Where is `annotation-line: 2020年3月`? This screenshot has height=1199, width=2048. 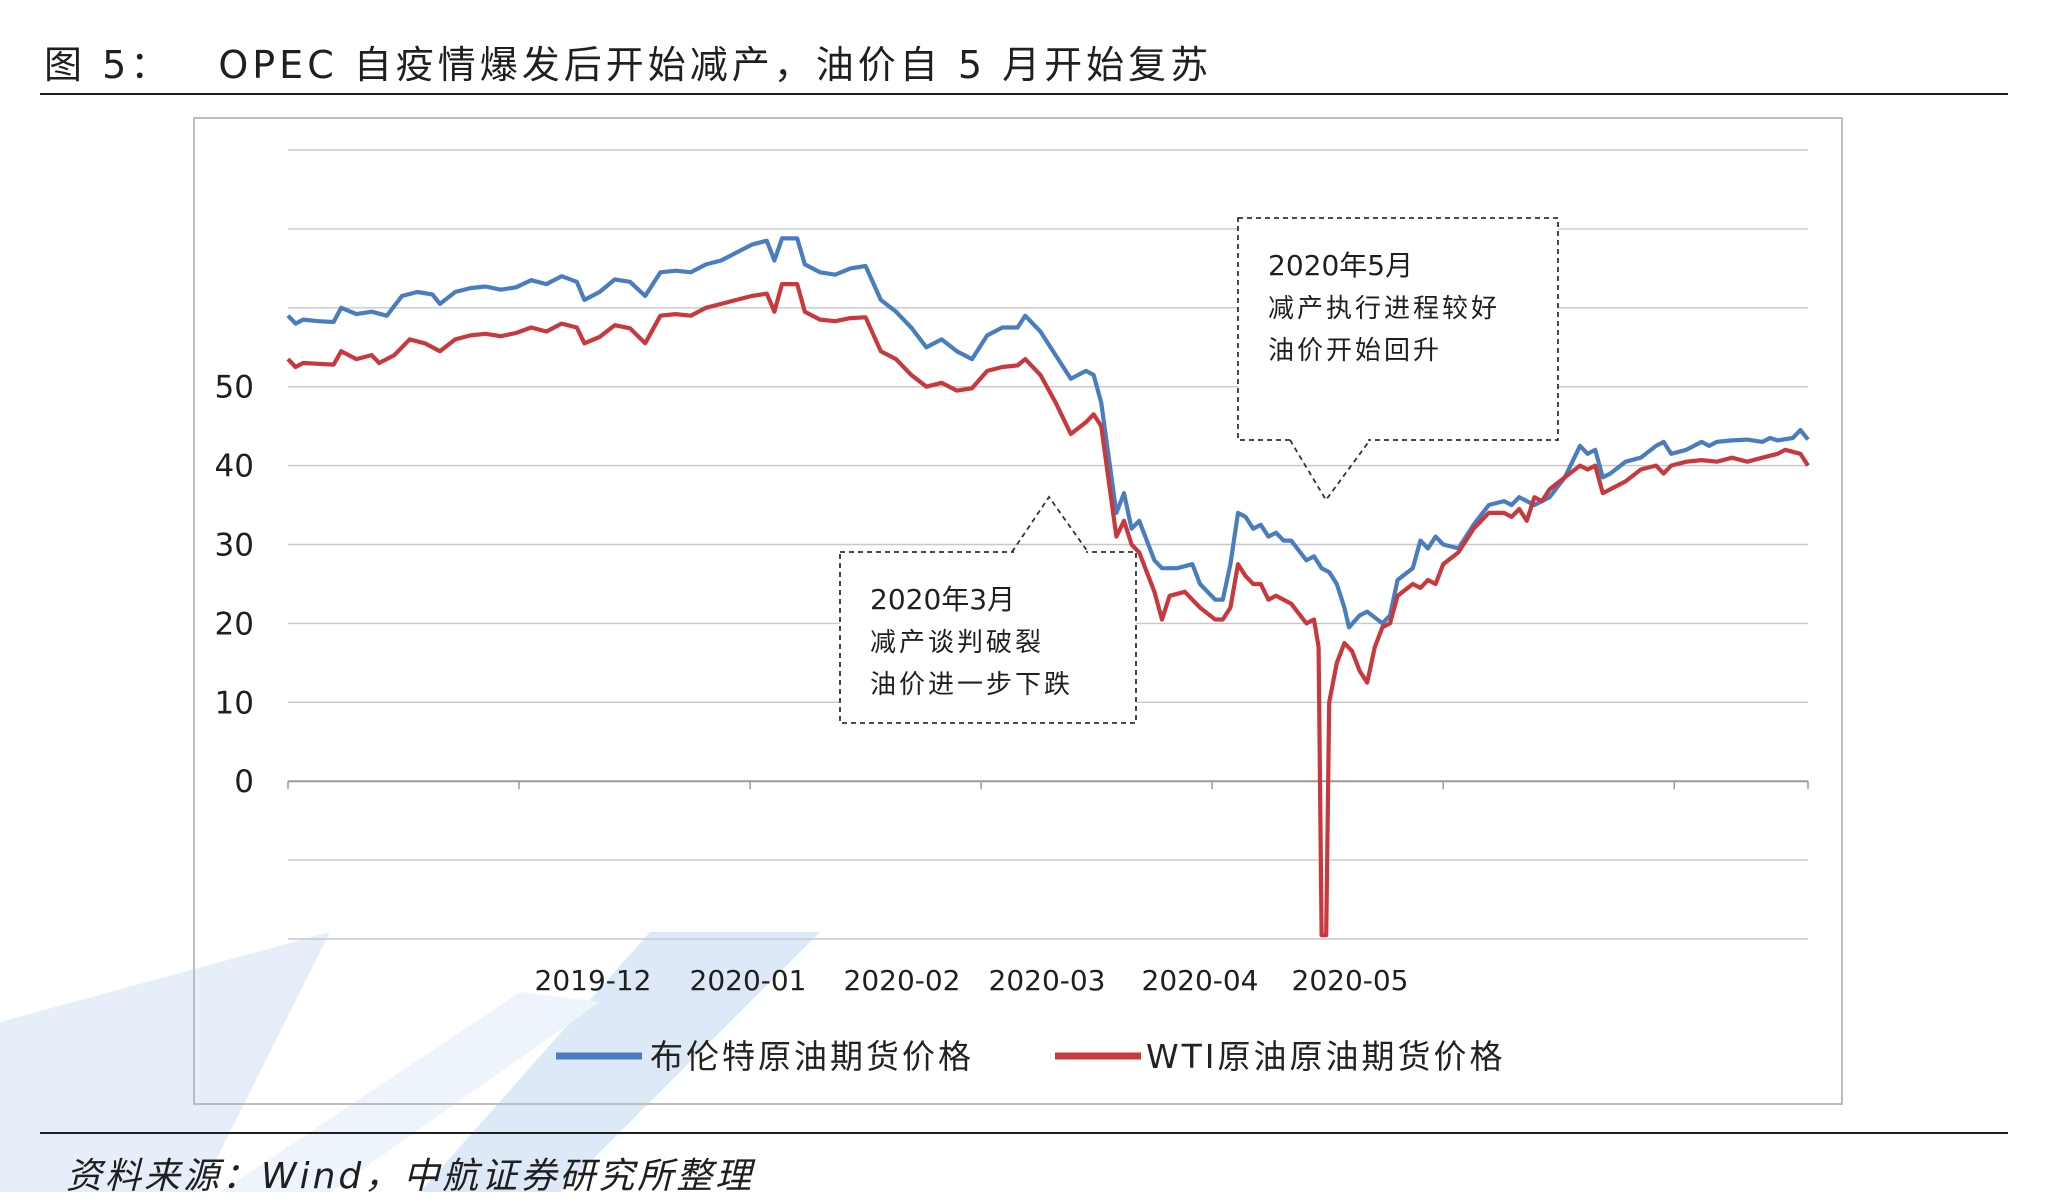 annotation-line: 2020年3月 is located at coordinates (942, 599).